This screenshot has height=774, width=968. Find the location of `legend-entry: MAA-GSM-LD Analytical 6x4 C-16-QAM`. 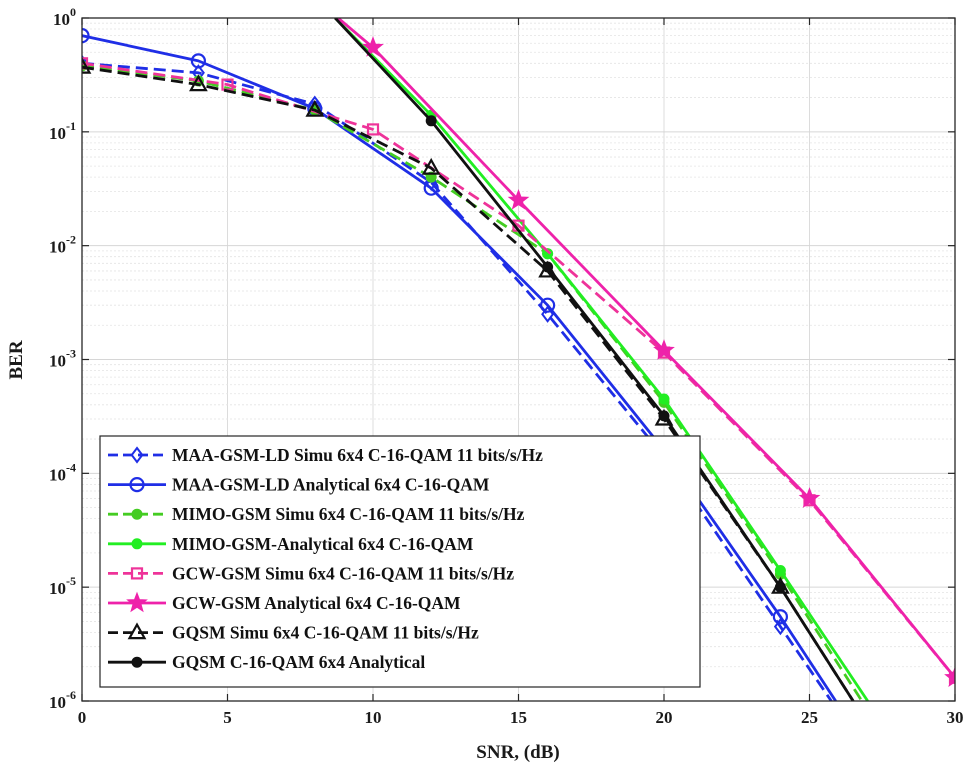

legend-entry: MAA-GSM-LD Analytical 6x4 C-16-QAM is located at coordinates (299, 485).